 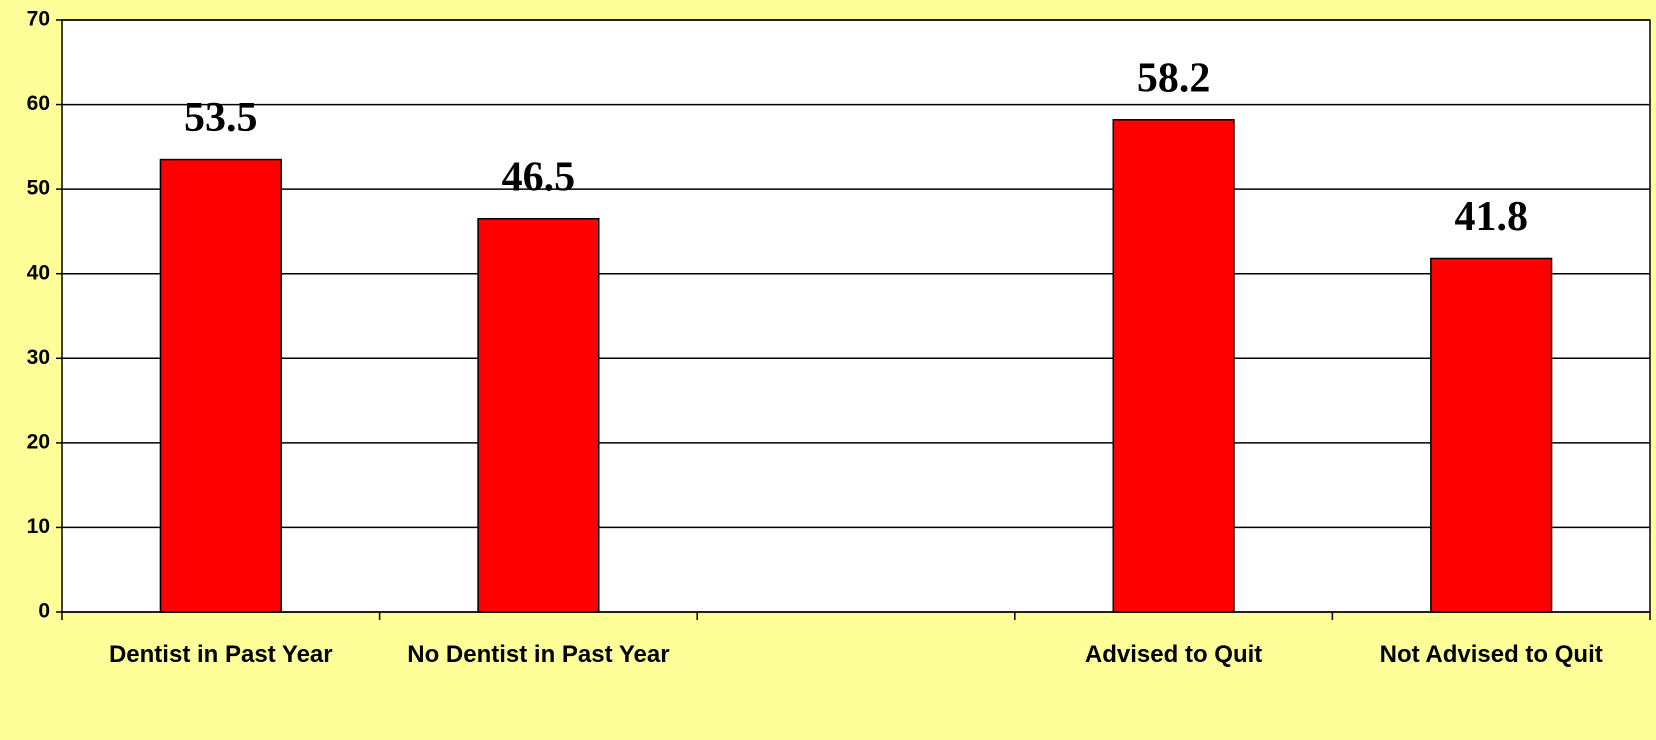 I want to click on y-tick-label: 10, so click(x=38, y=526).